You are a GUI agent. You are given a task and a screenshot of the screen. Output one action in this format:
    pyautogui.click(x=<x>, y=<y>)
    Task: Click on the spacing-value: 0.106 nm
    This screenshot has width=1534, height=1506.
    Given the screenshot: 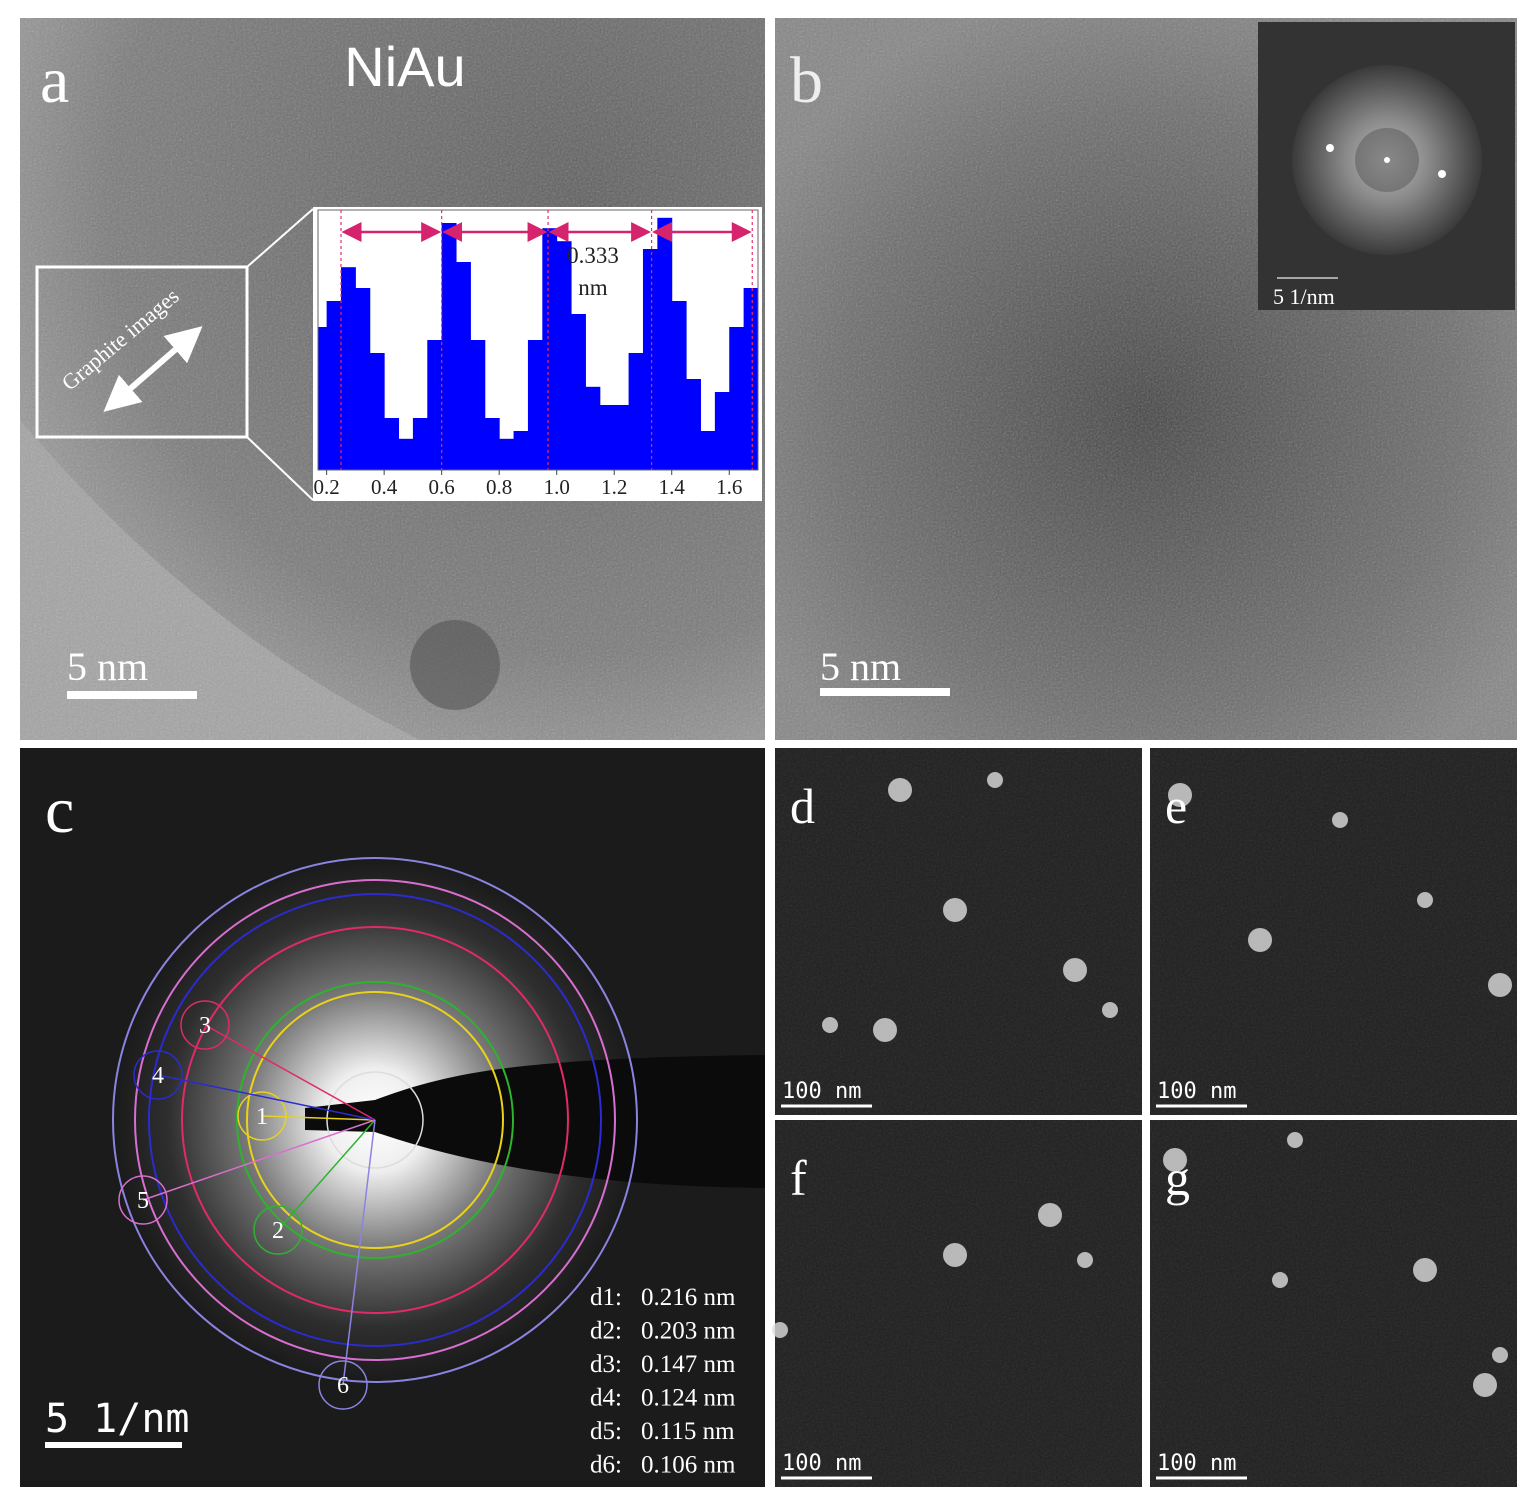 What is the action you would take?
    pyautogui.click(x=688, y=1465)
    